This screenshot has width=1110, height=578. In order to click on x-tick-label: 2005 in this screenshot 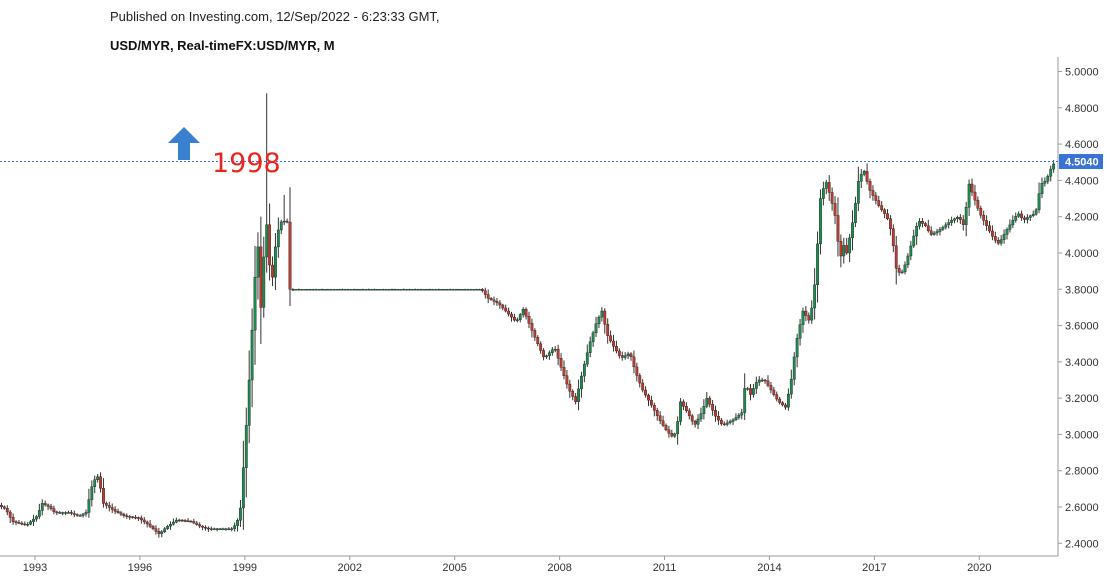, I will do `click(454, 568)`.